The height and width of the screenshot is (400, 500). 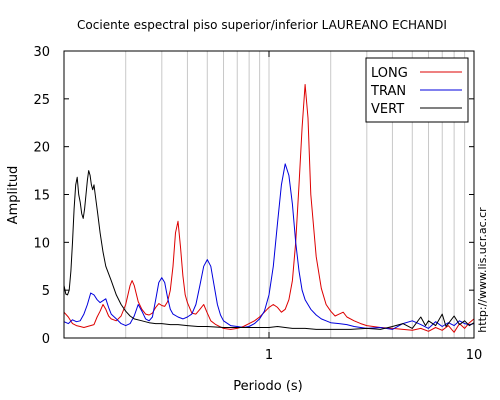 I want to click on y-tick-label: 0, so click(x=46, y=339).